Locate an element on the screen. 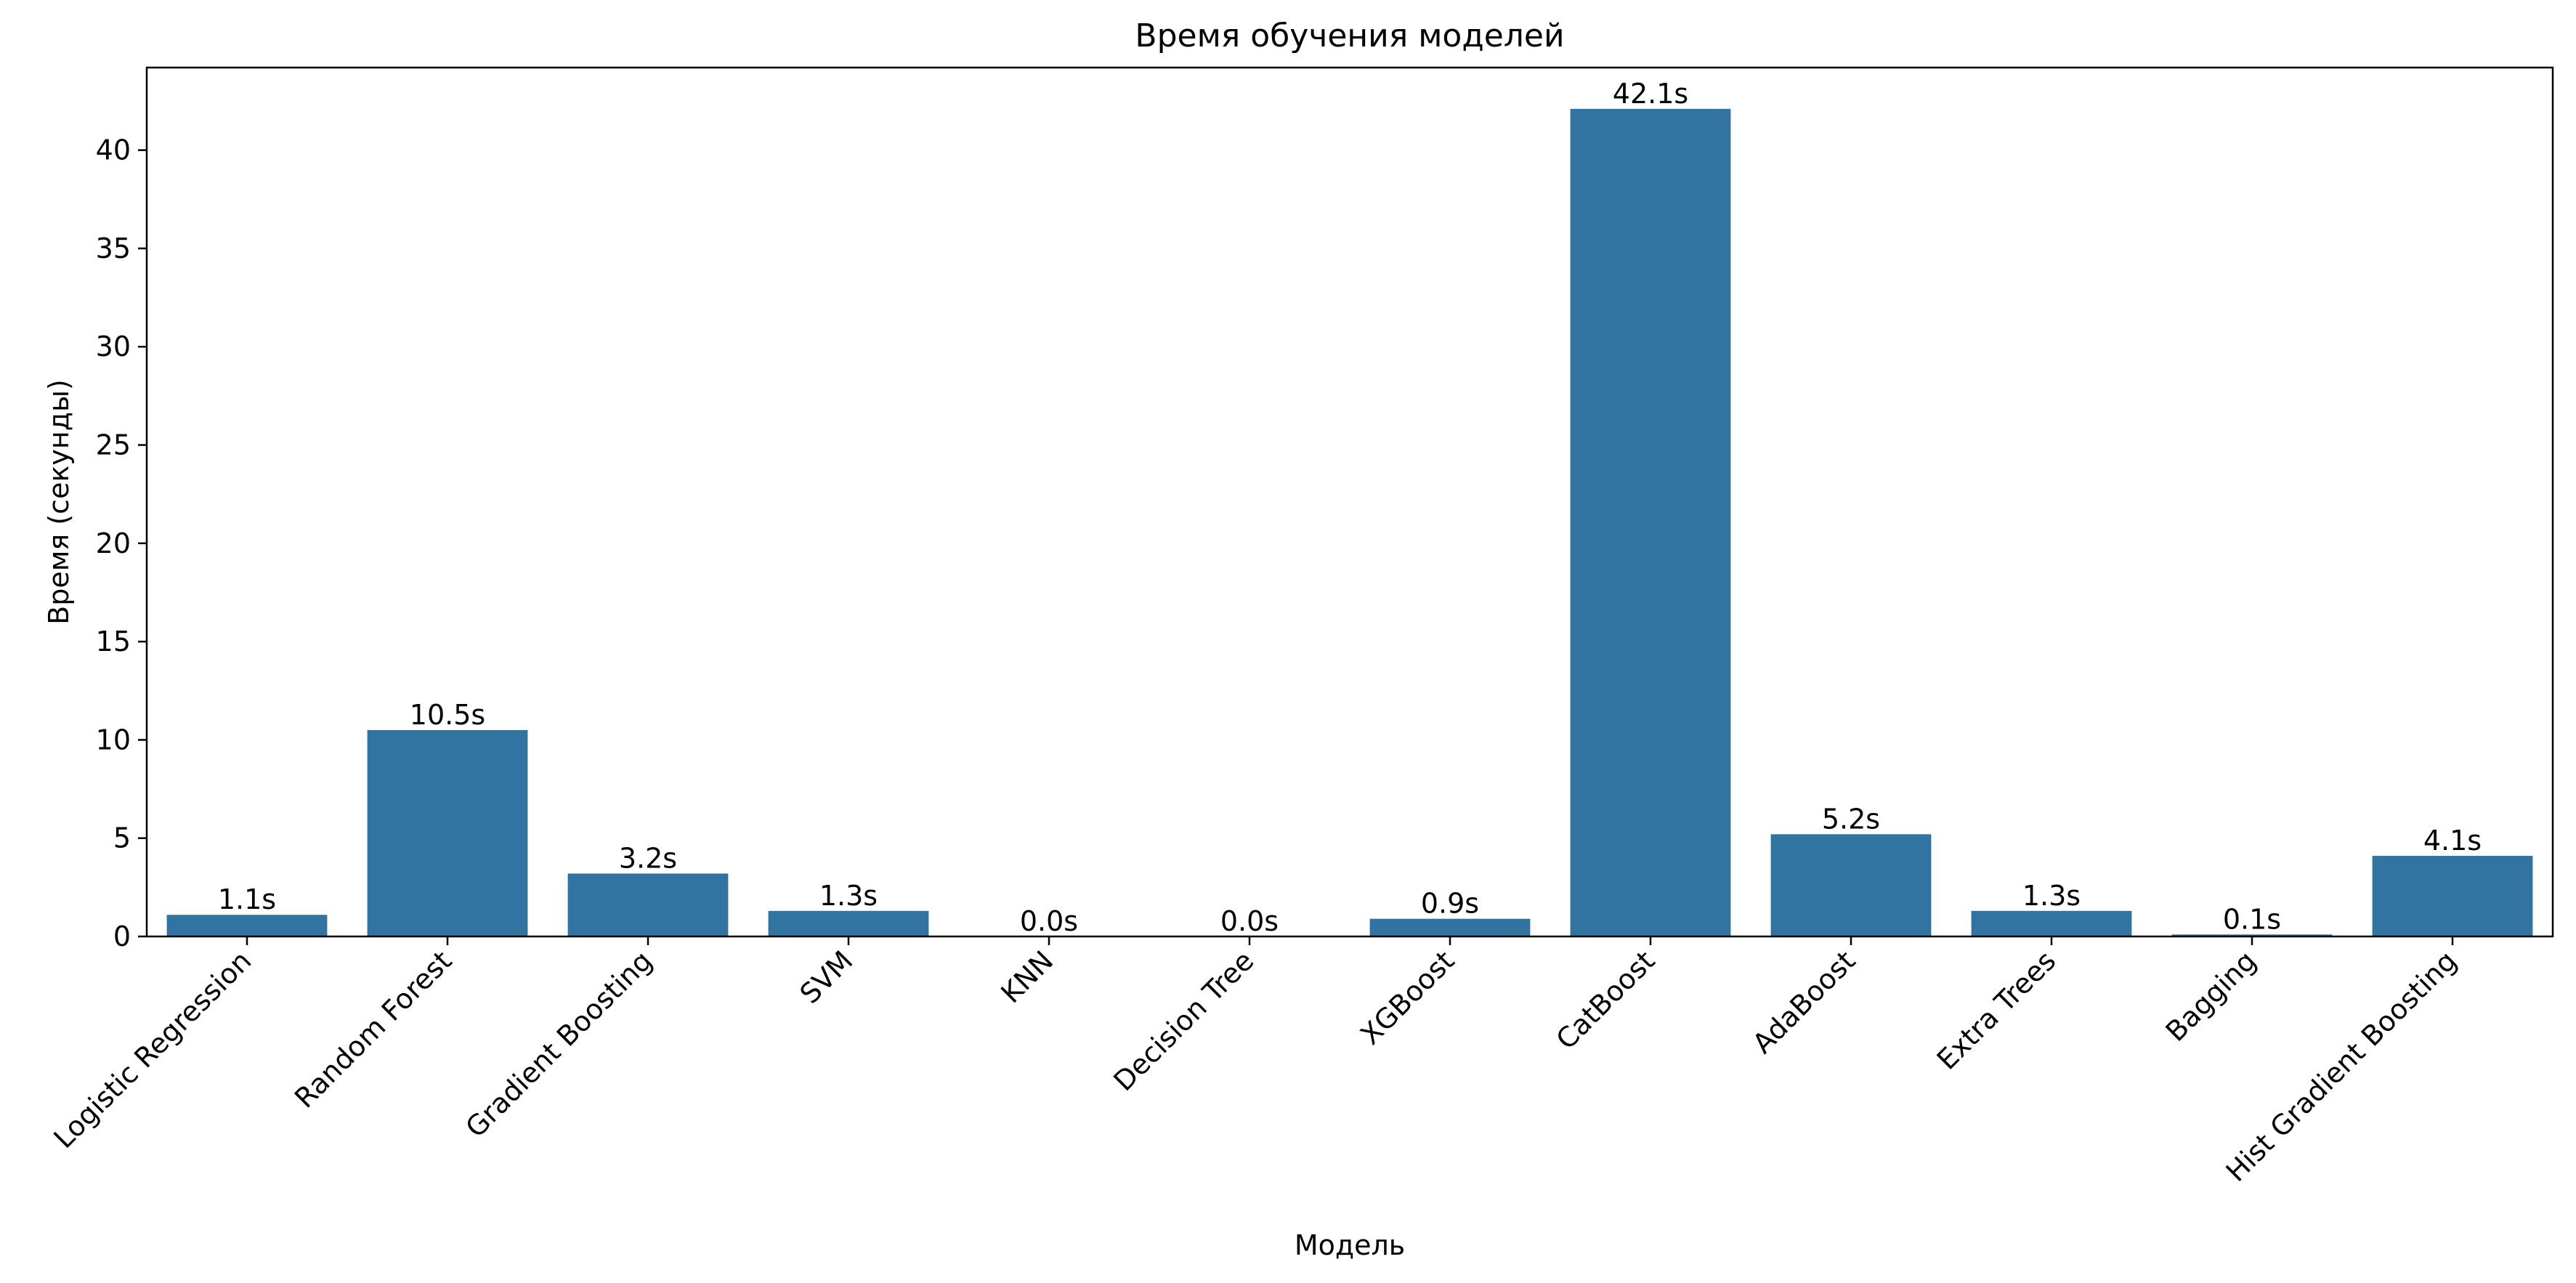 The height and width of the screenshot is (1283, 2576). x-tick-label: Logistic Regression is located at coordinates (152, 1049).